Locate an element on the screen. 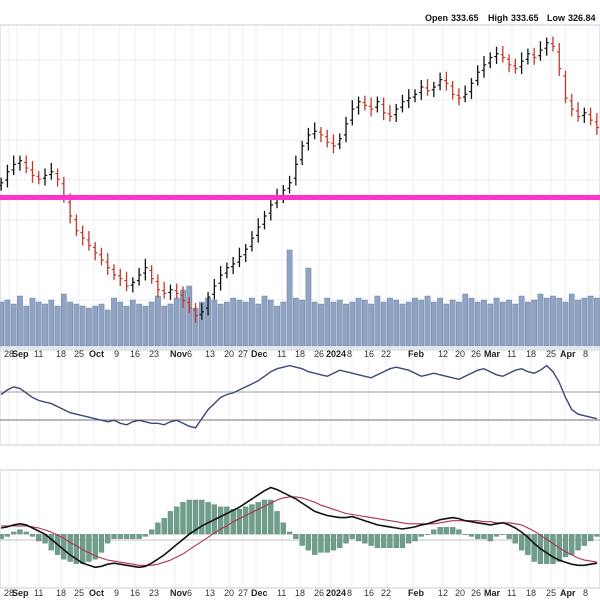 This screenshot has width=600, height=600. tick-label: Apr is located at coordinates (568, 593).